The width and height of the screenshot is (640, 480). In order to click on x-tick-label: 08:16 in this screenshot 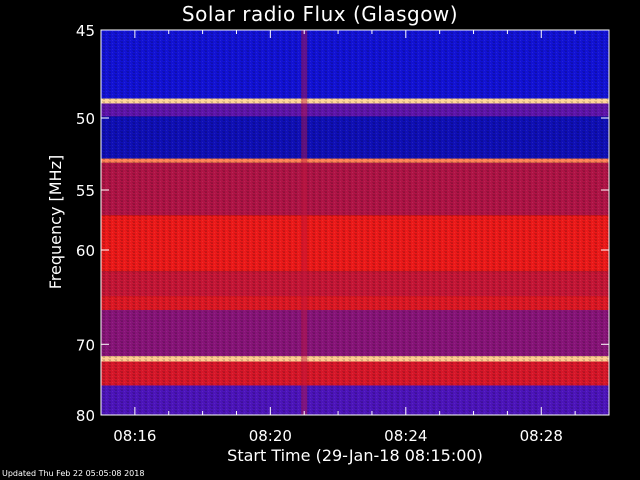, I will do `click(134, 436)`.